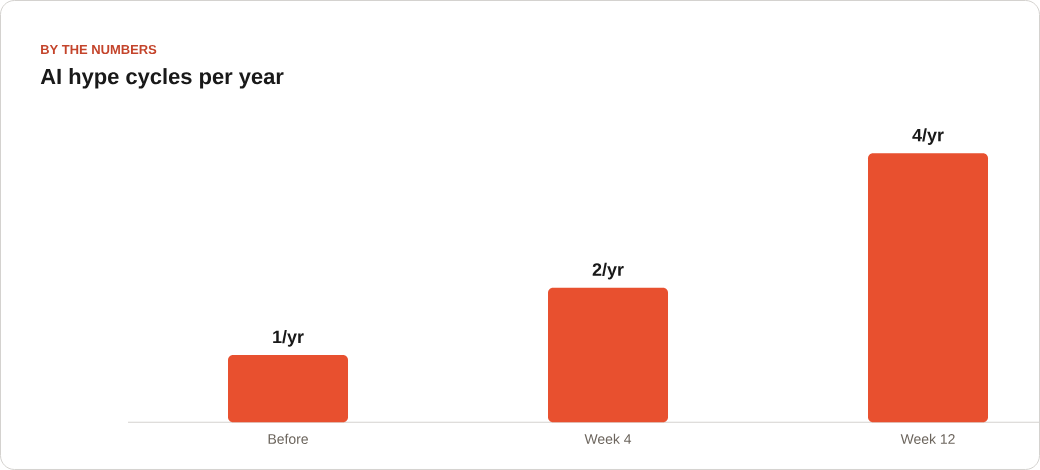 This screenshot has width=1040, height=470. I want to click on data-label: 2/yr, so click(608, 271).